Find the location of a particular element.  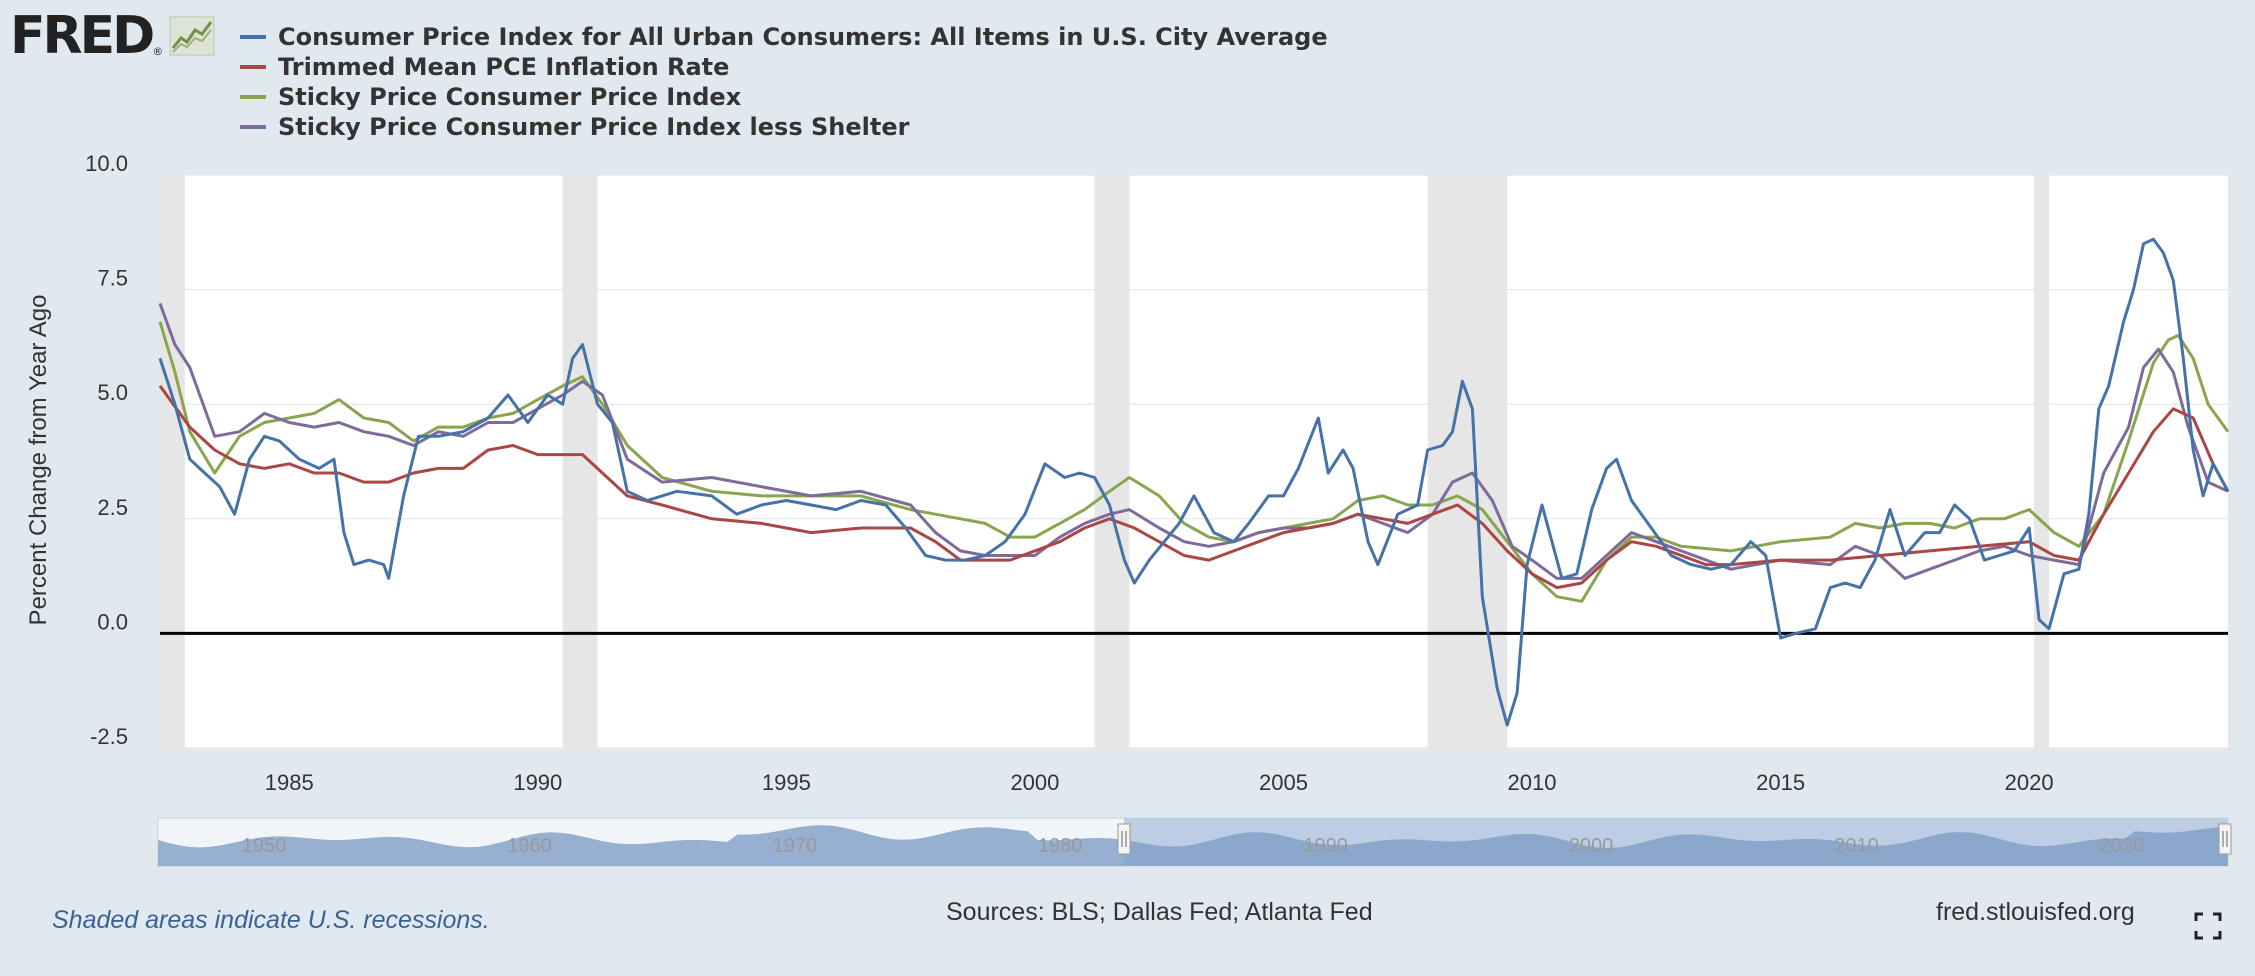

navigator-label: 2000 is located at coordinates (1591, 846).